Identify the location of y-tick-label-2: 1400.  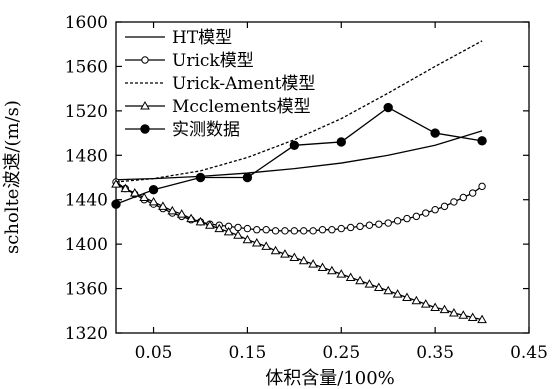
(86, 245).